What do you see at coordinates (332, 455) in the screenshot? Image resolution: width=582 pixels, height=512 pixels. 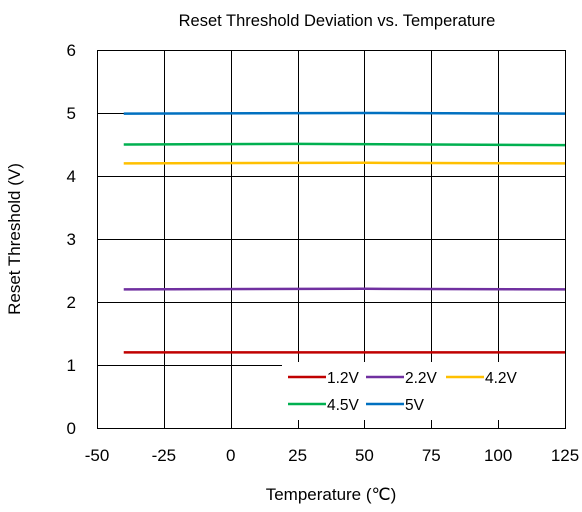 I see `x-tick-labels: -50 -25 0 25 50 75 100 125` at bounding box center [332, 455].